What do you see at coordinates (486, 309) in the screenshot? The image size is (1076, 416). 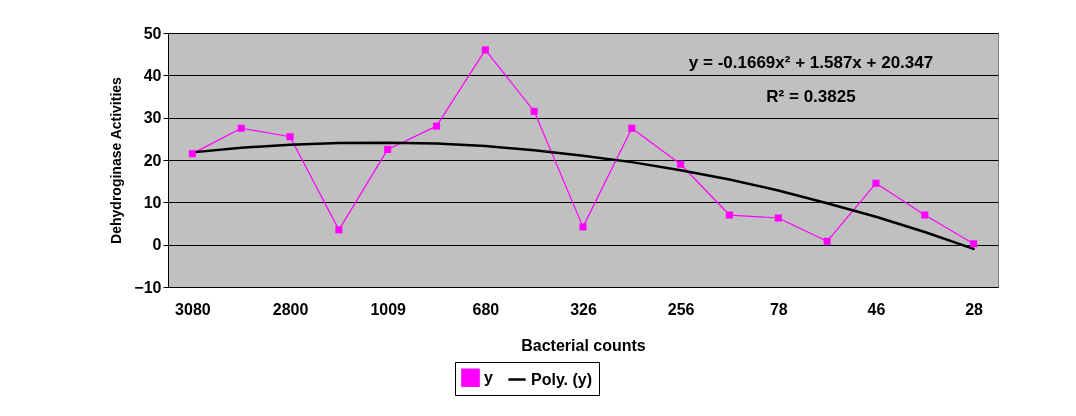 I see `x-tick-label: 680` at bounding box center [486, 309].